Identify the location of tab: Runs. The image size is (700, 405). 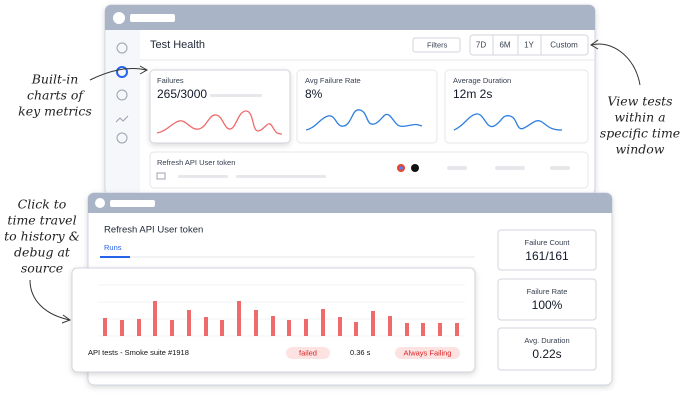
(113, 247).